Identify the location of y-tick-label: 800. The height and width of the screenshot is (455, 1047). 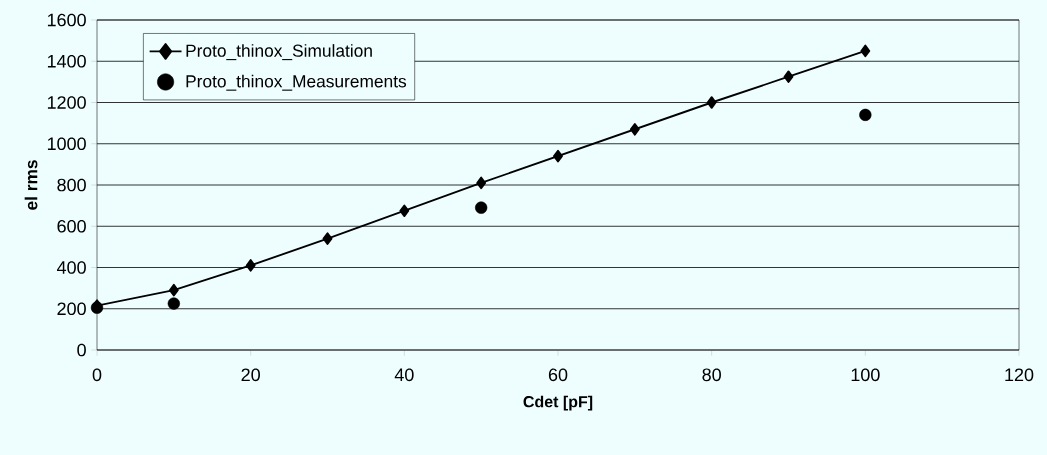
(71, 185).